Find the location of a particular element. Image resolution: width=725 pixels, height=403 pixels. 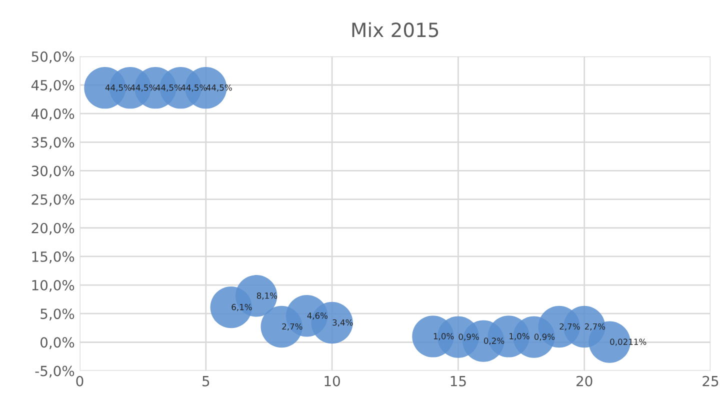

x-tick-label: 15 is located at coordinates (458, 381).